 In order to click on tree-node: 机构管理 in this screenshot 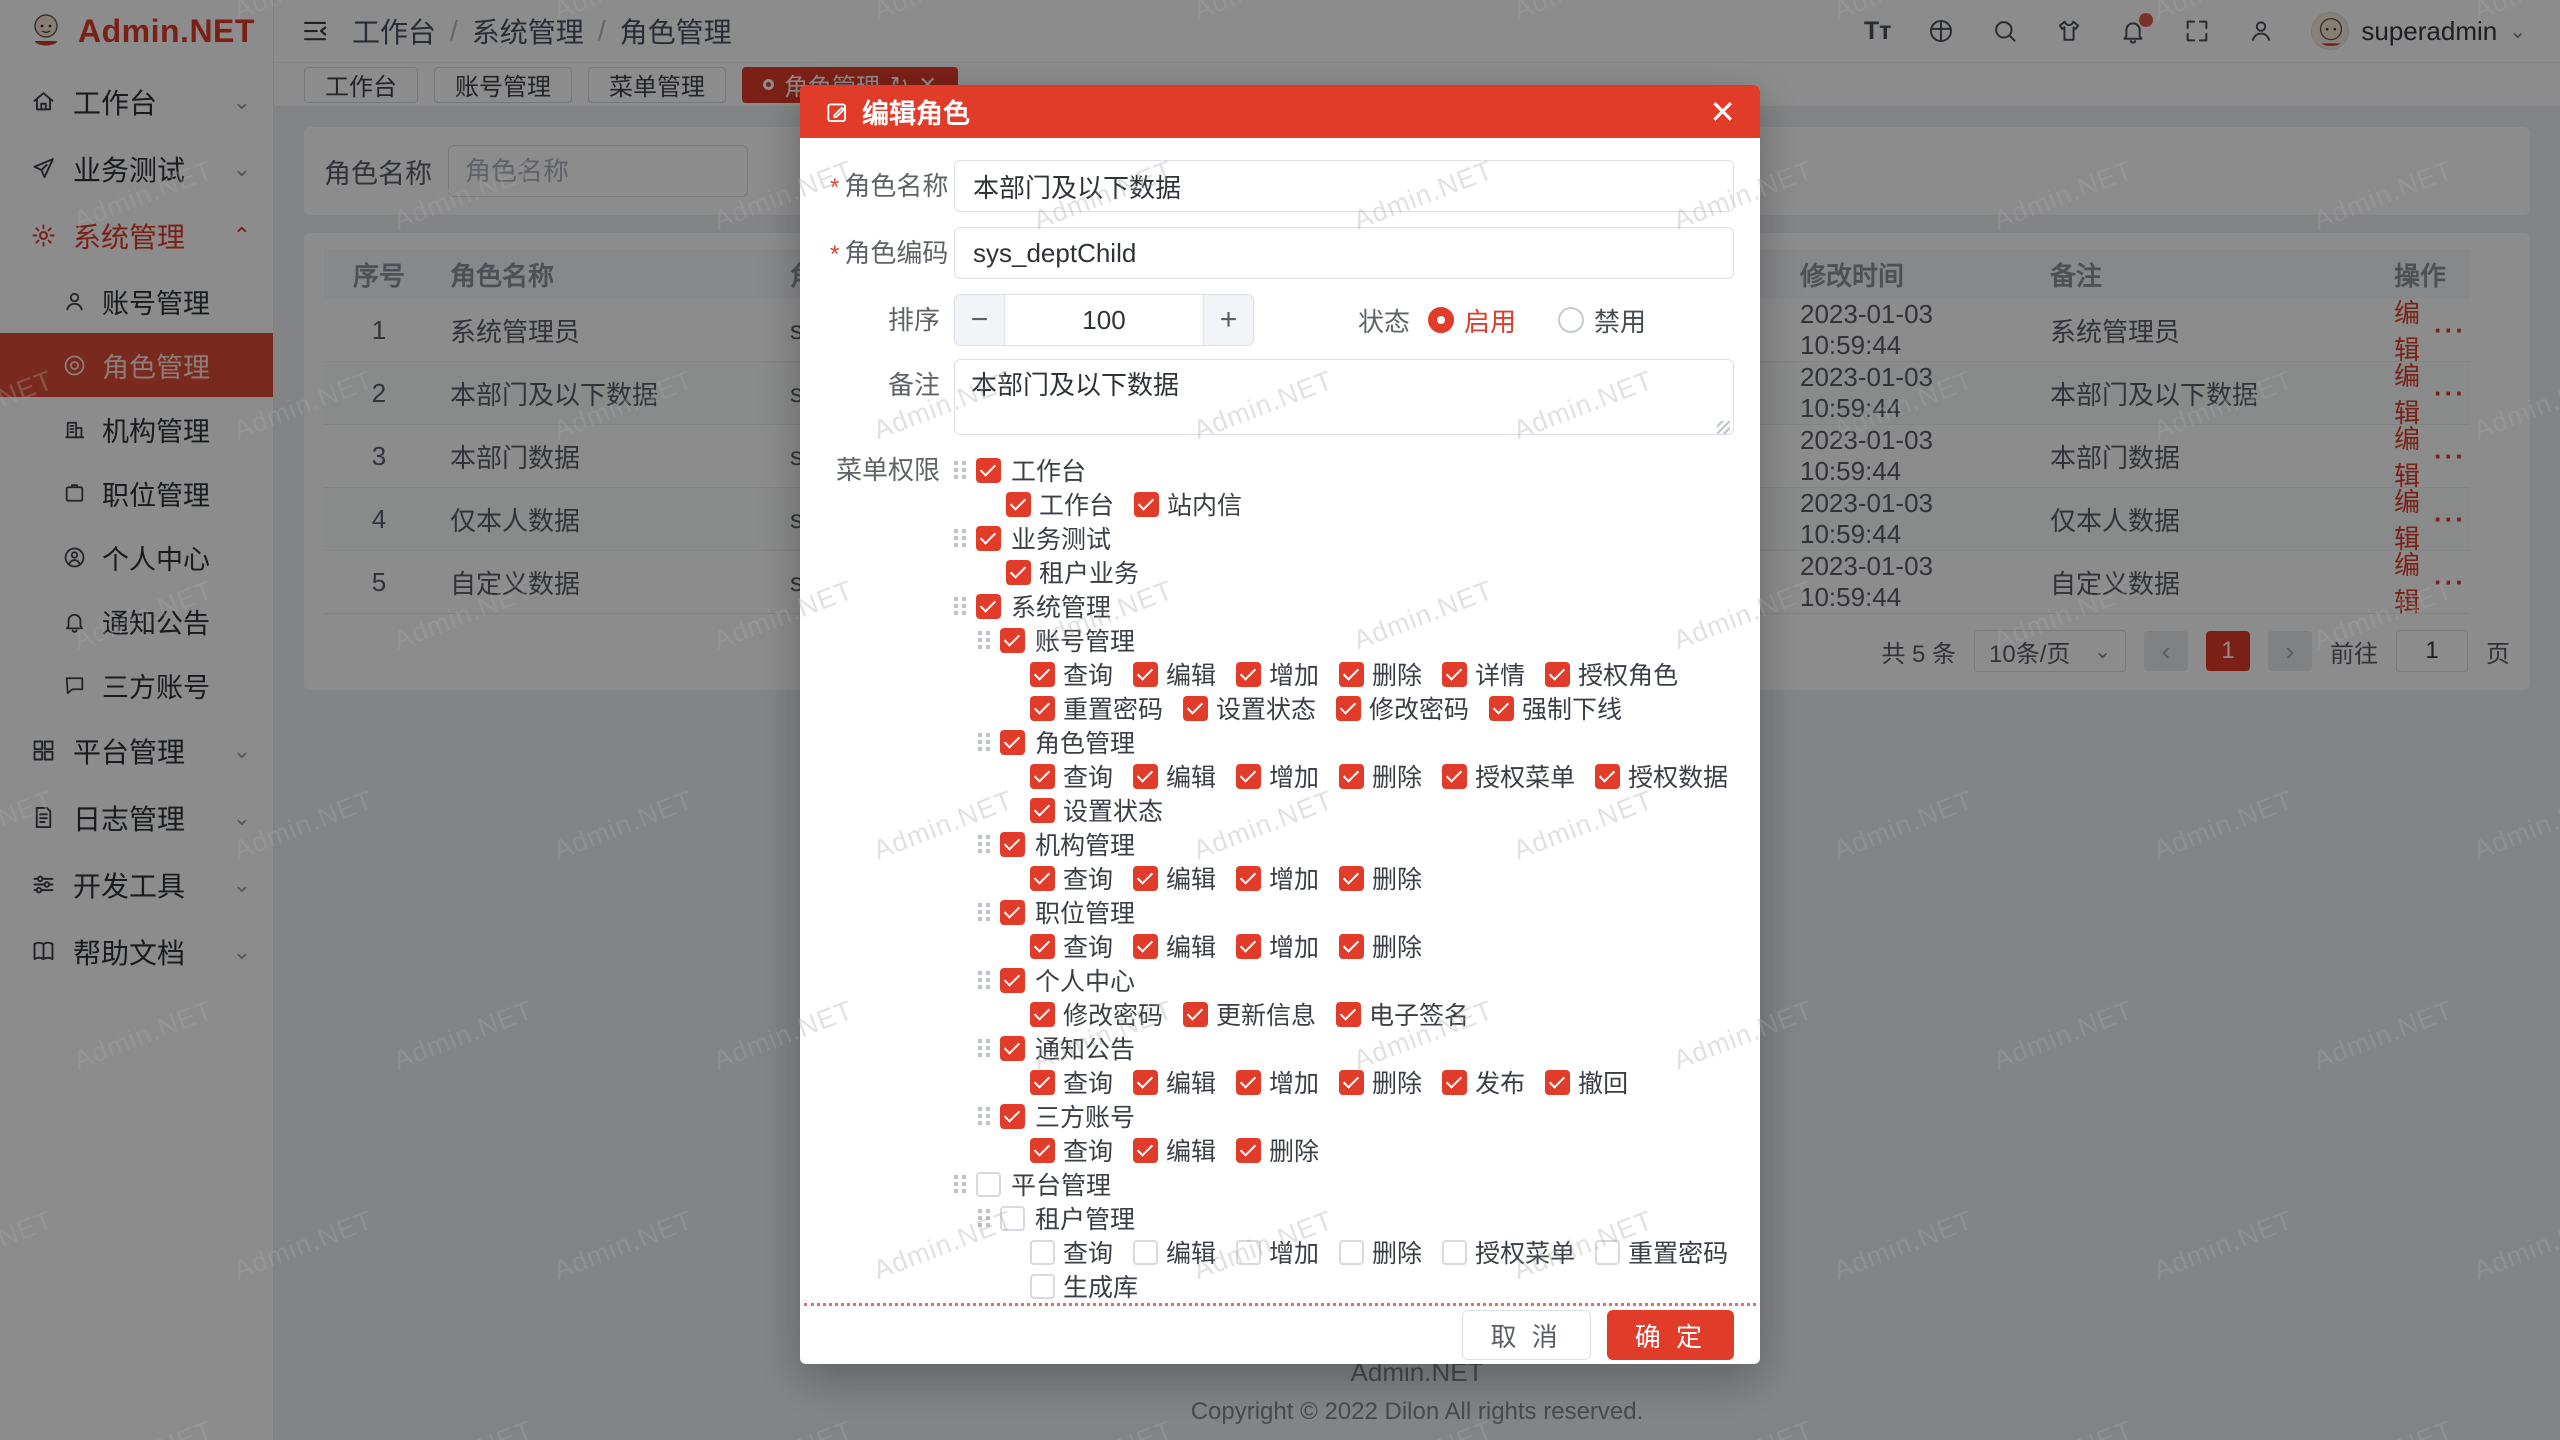, I will do `click(1356, 844)`.